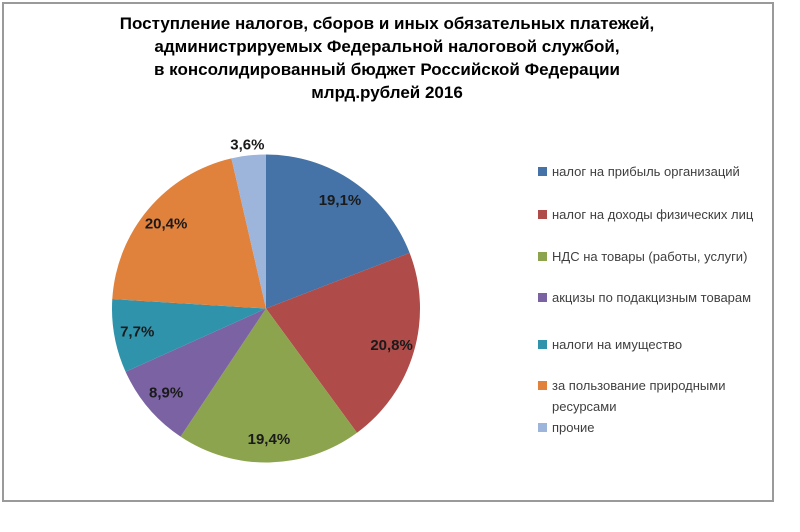  I want to click on legend-item: прочие, so click(652, 427).